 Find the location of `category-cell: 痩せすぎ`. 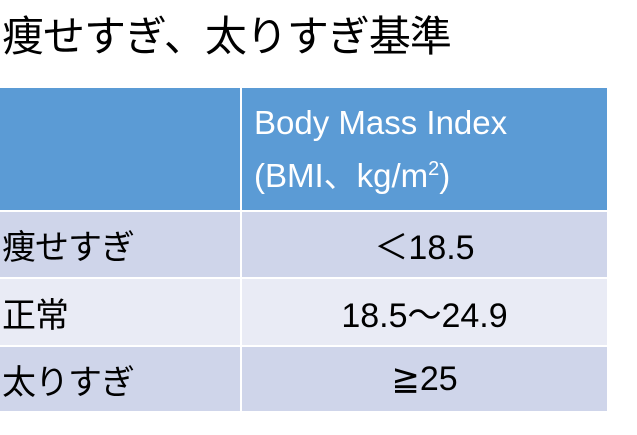

category-cell: 痩せすぎ is located at coordinates (121, 245).